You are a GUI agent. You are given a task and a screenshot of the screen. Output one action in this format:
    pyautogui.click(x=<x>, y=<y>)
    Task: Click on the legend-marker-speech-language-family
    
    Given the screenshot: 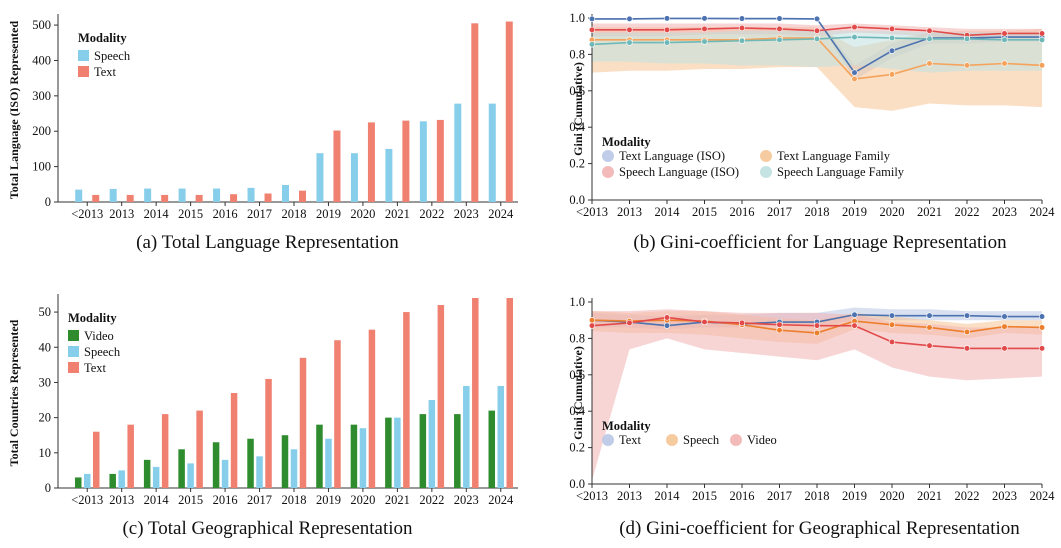 What is the action you would take?
    pyautogui.click(x=766, y=172)
    